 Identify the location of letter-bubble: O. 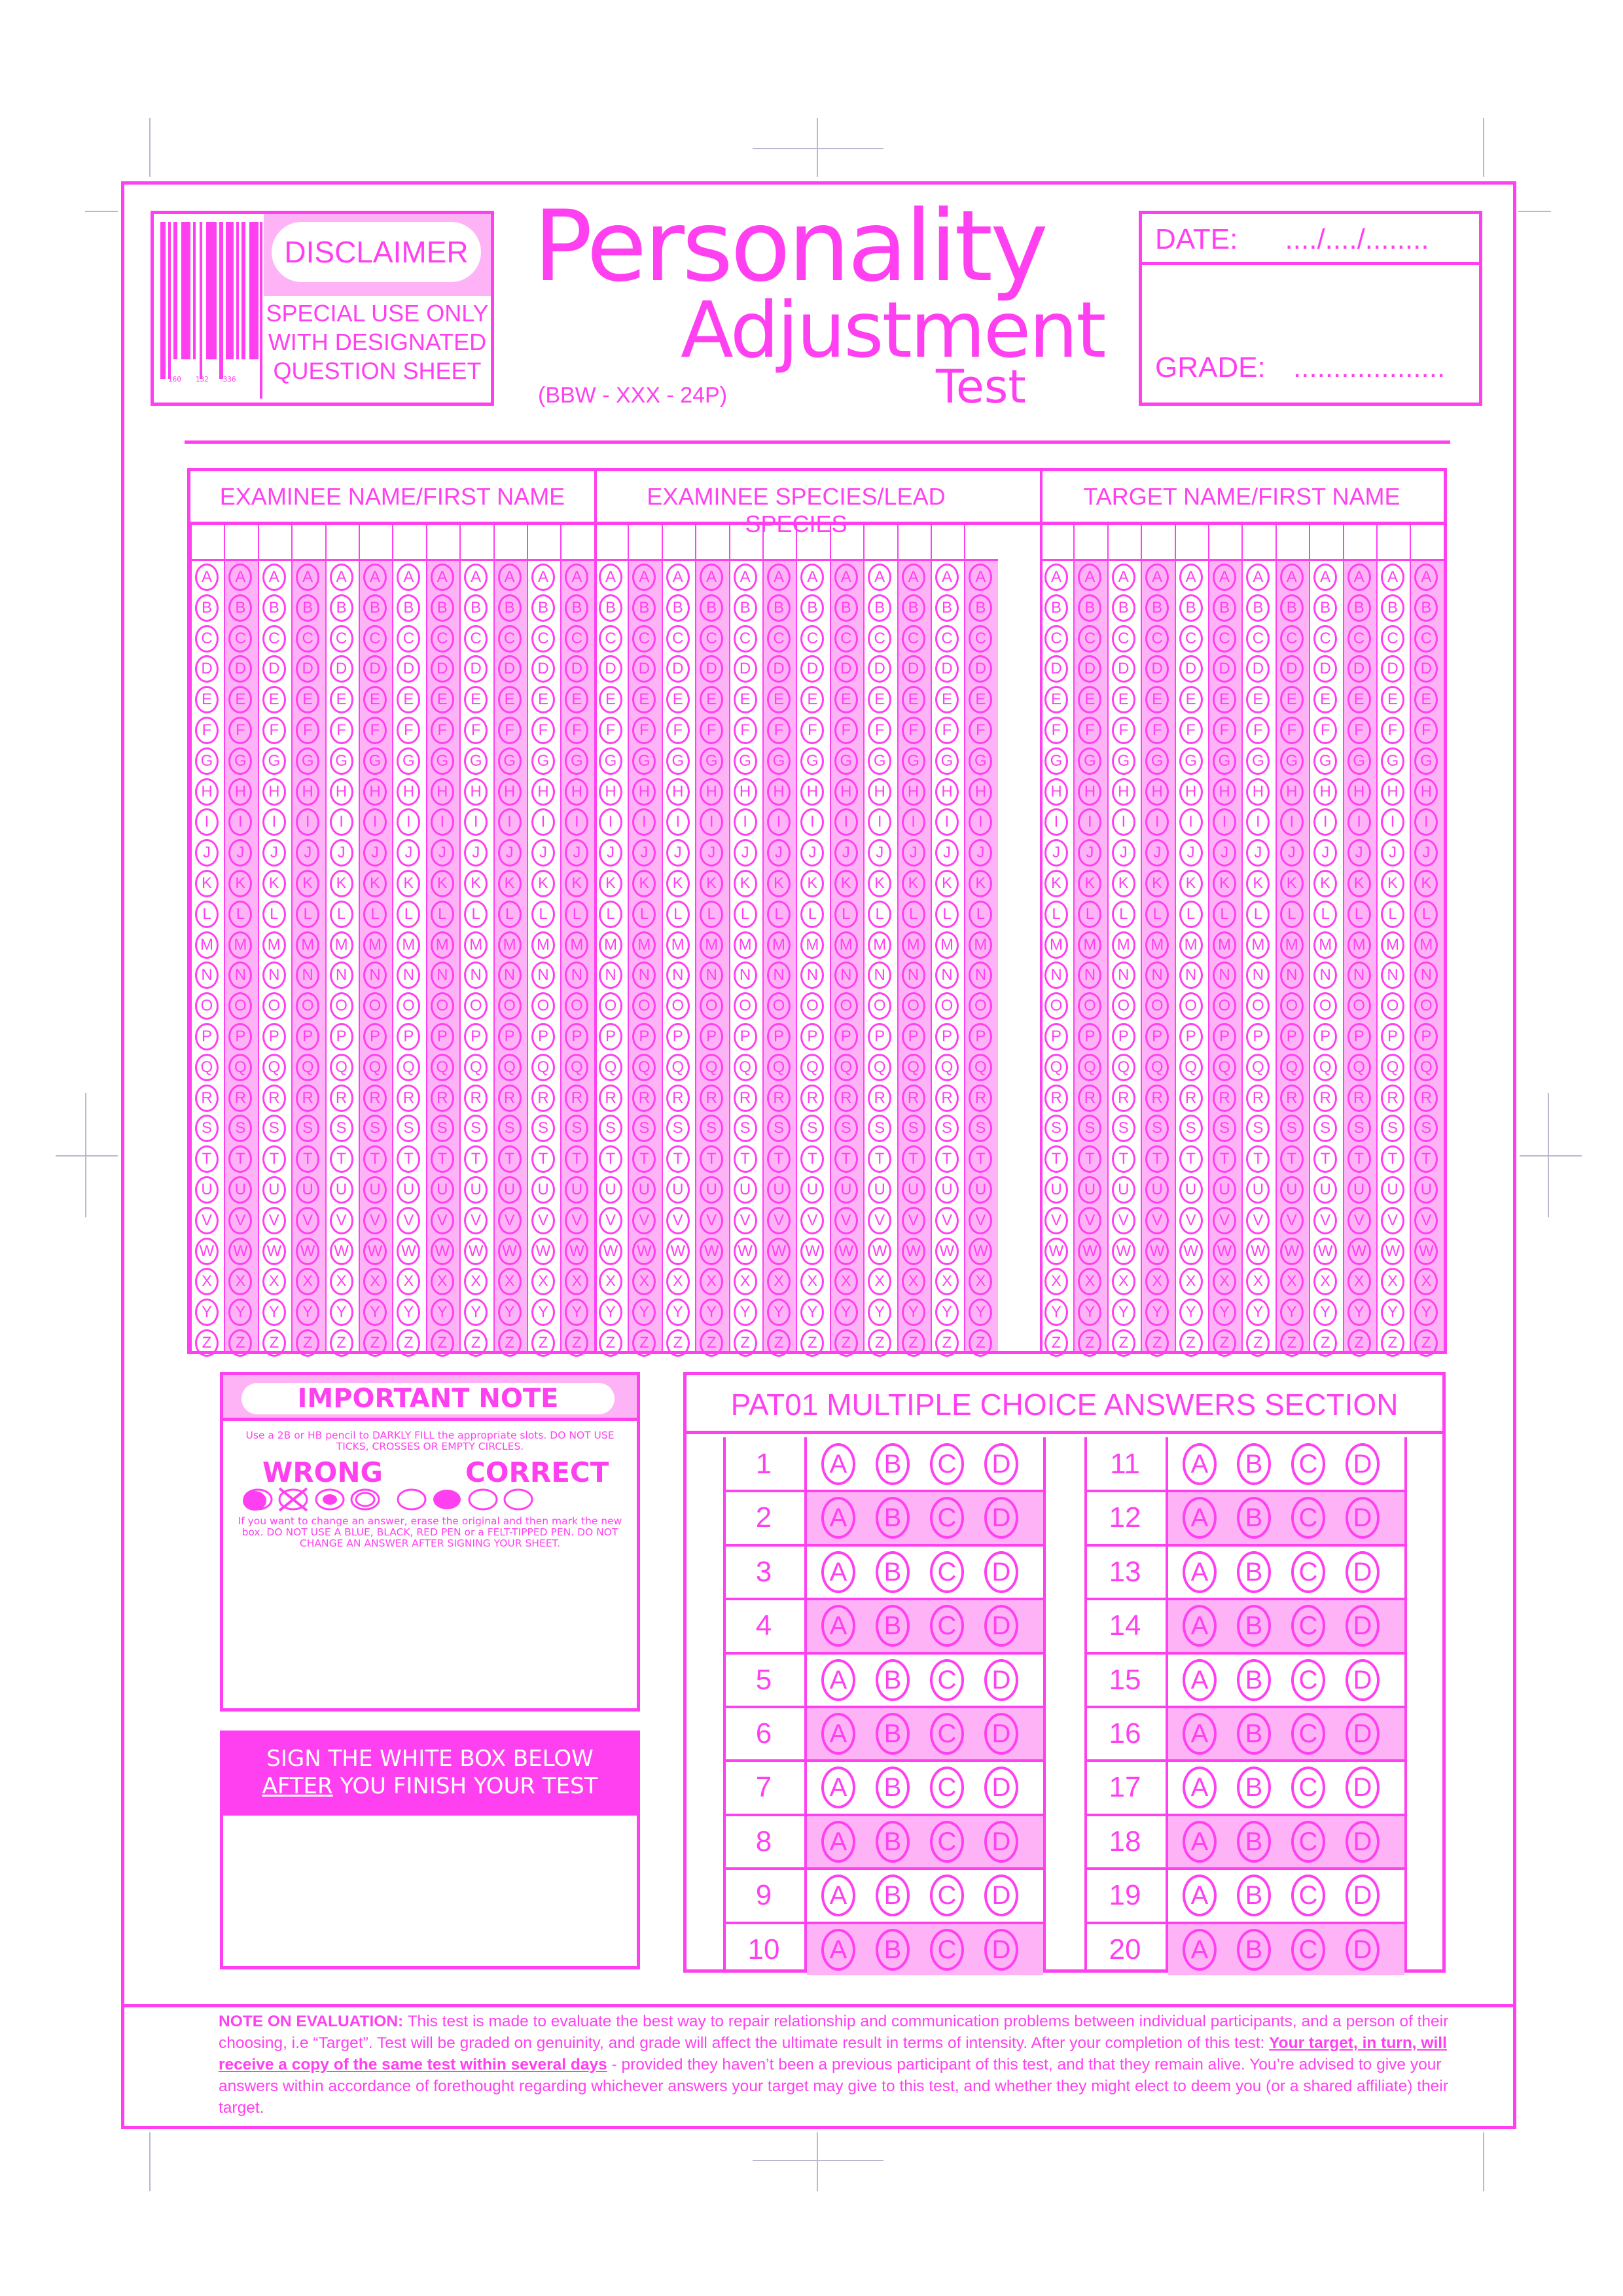
(509, 1006).